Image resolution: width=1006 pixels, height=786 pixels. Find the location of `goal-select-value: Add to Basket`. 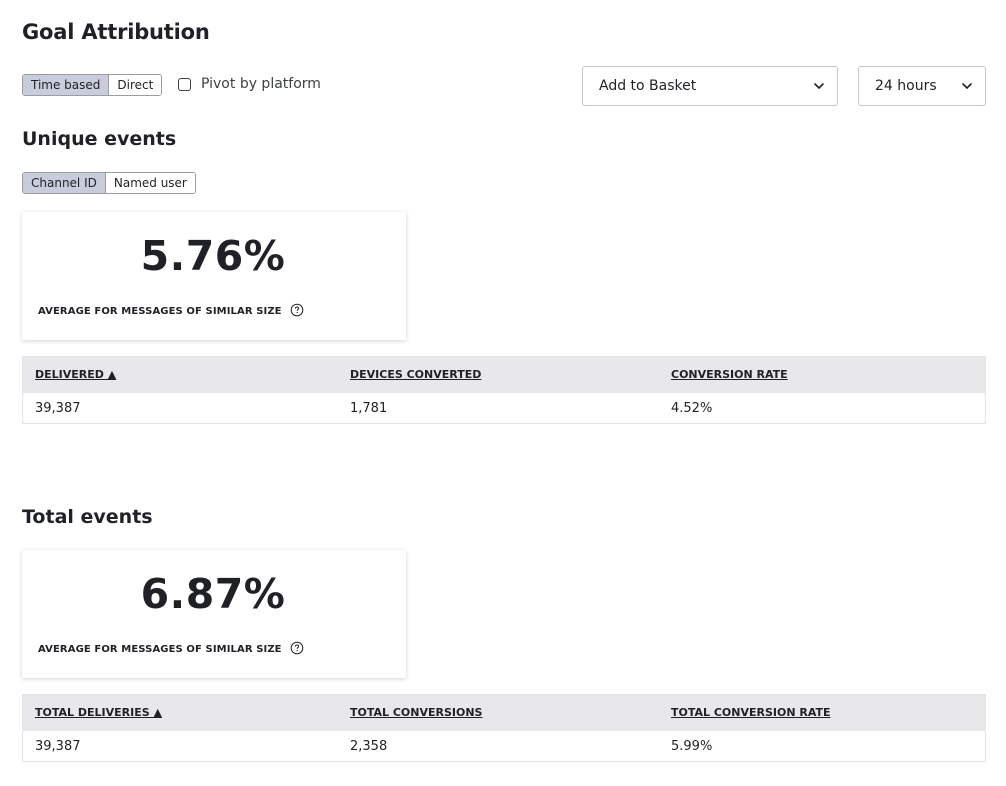

goal-select-value: Add to Basket is located at coordinates (648, 86).